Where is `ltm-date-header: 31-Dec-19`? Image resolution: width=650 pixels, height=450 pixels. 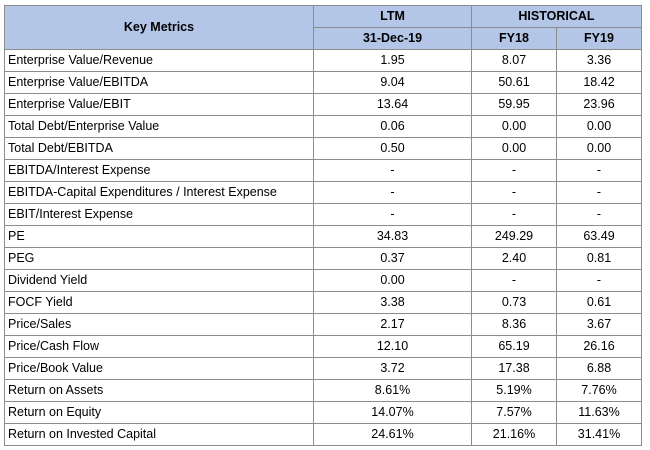 ltm-date-header: 31-Dec-19 is located at coordinates (392, 38).